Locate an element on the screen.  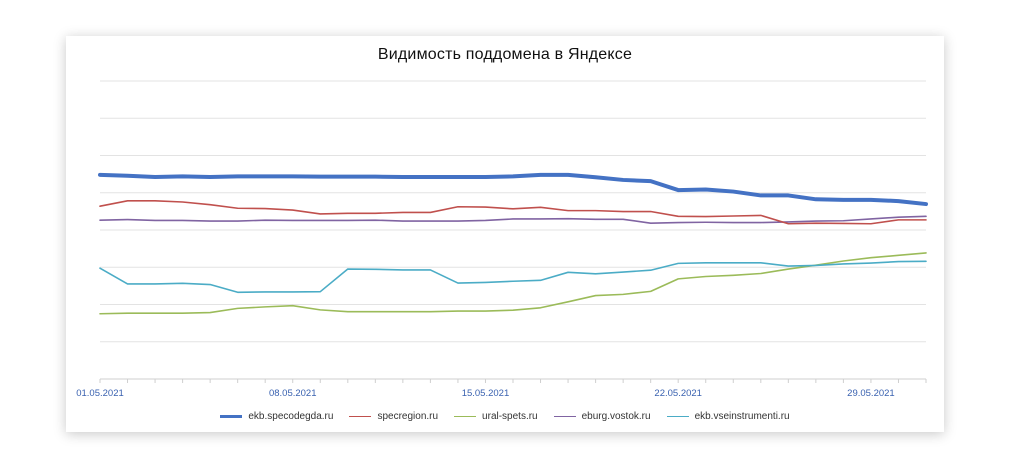
series-eburg.vostok.ru is located at coordinates (513, 219).